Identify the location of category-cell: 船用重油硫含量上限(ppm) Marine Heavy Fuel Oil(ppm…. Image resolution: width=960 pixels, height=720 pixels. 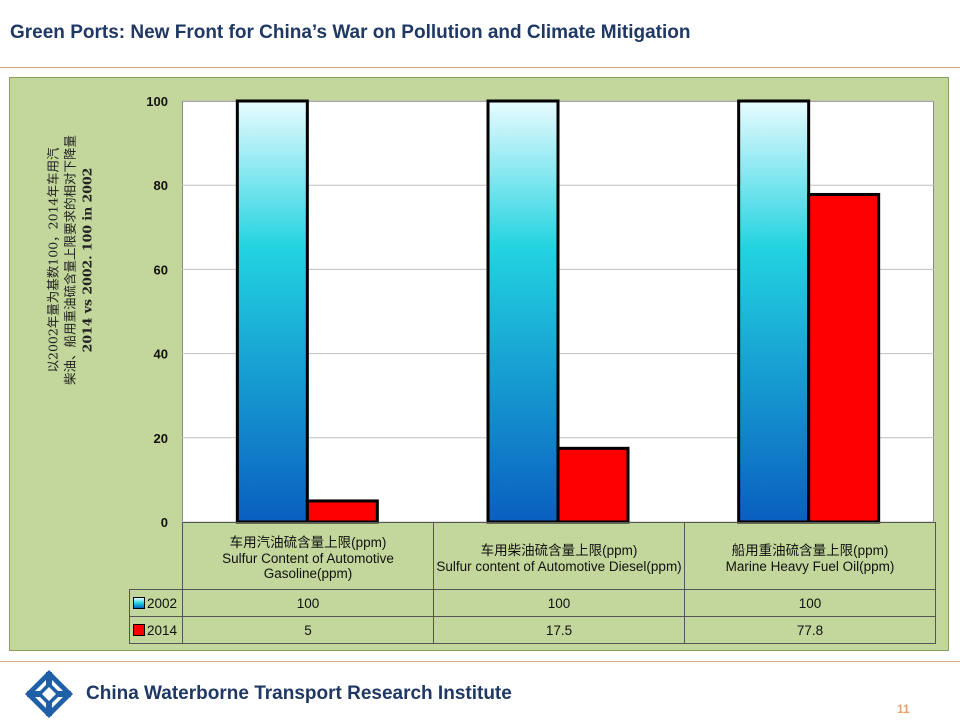
(810, 556).